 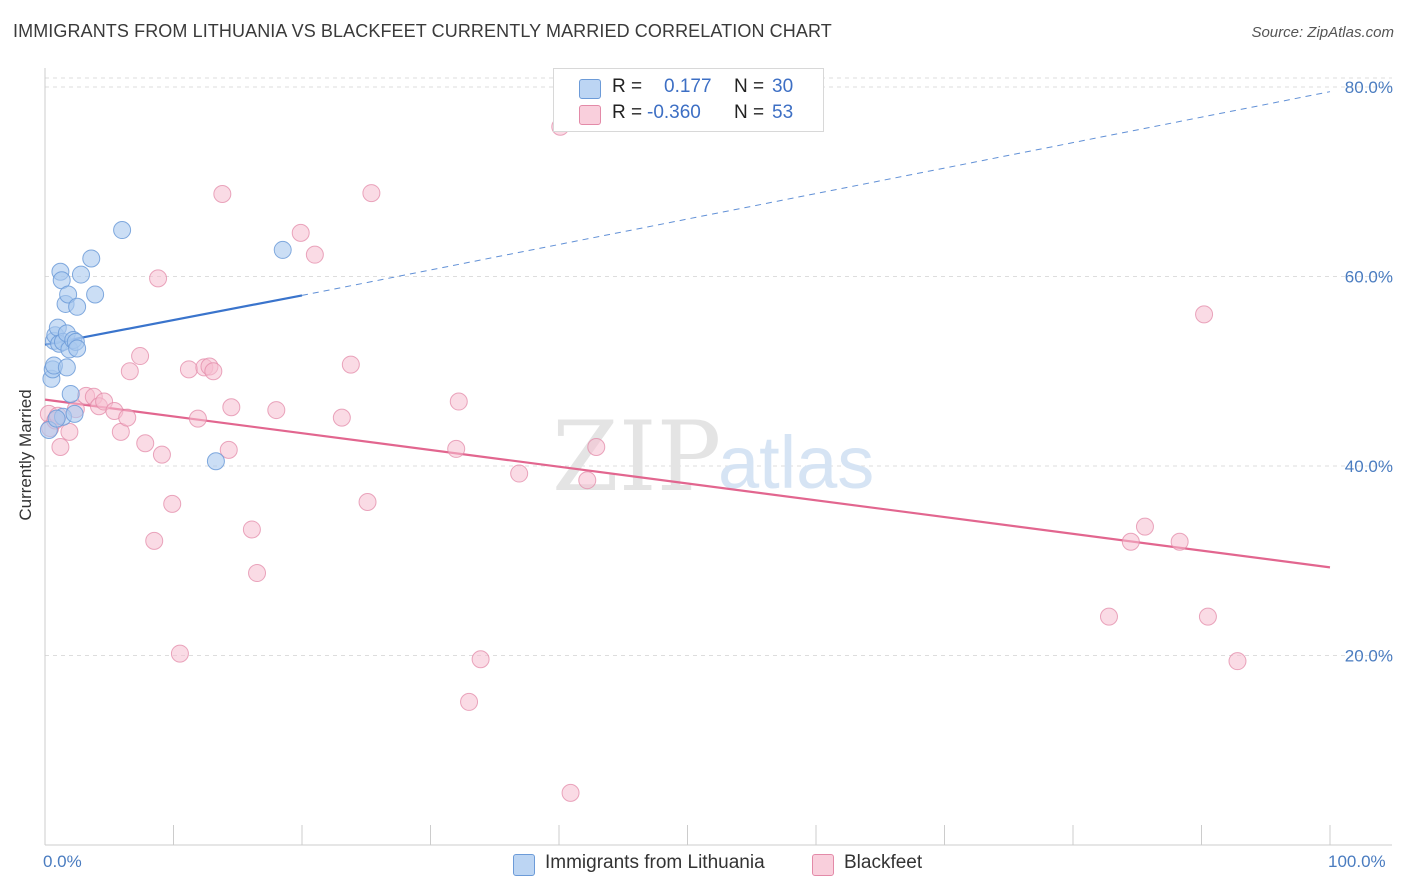 I want to click on y-tick-label-80: 80.0%, so click(x=1369, y=87).